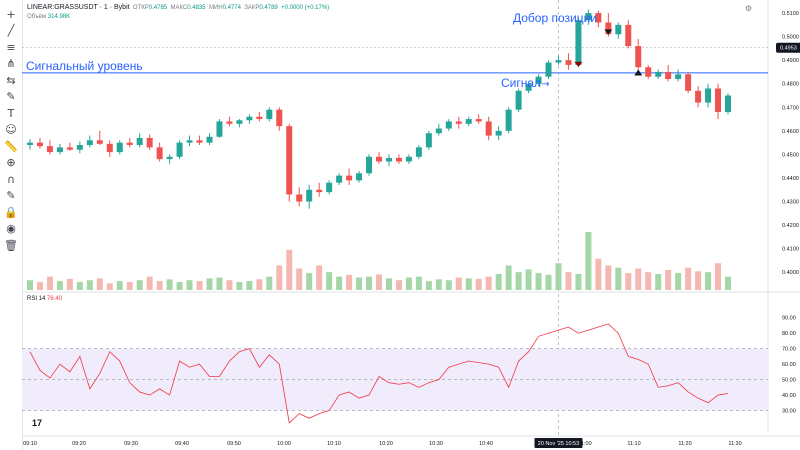 This screenshot has height=450, width=800. Describe the element at coordinates (11, 30) in the screenshot. I see `trend-line-icon: ╱` at that location.